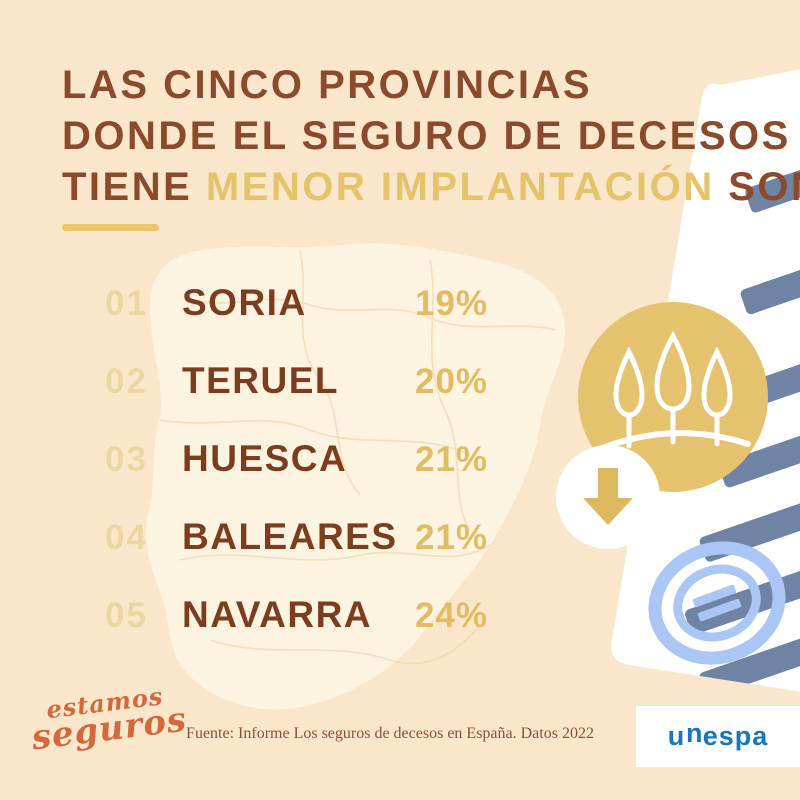 The height and width of the screenshot is (800, 800). I want to click on rank-number: 01, so click(126, 303).